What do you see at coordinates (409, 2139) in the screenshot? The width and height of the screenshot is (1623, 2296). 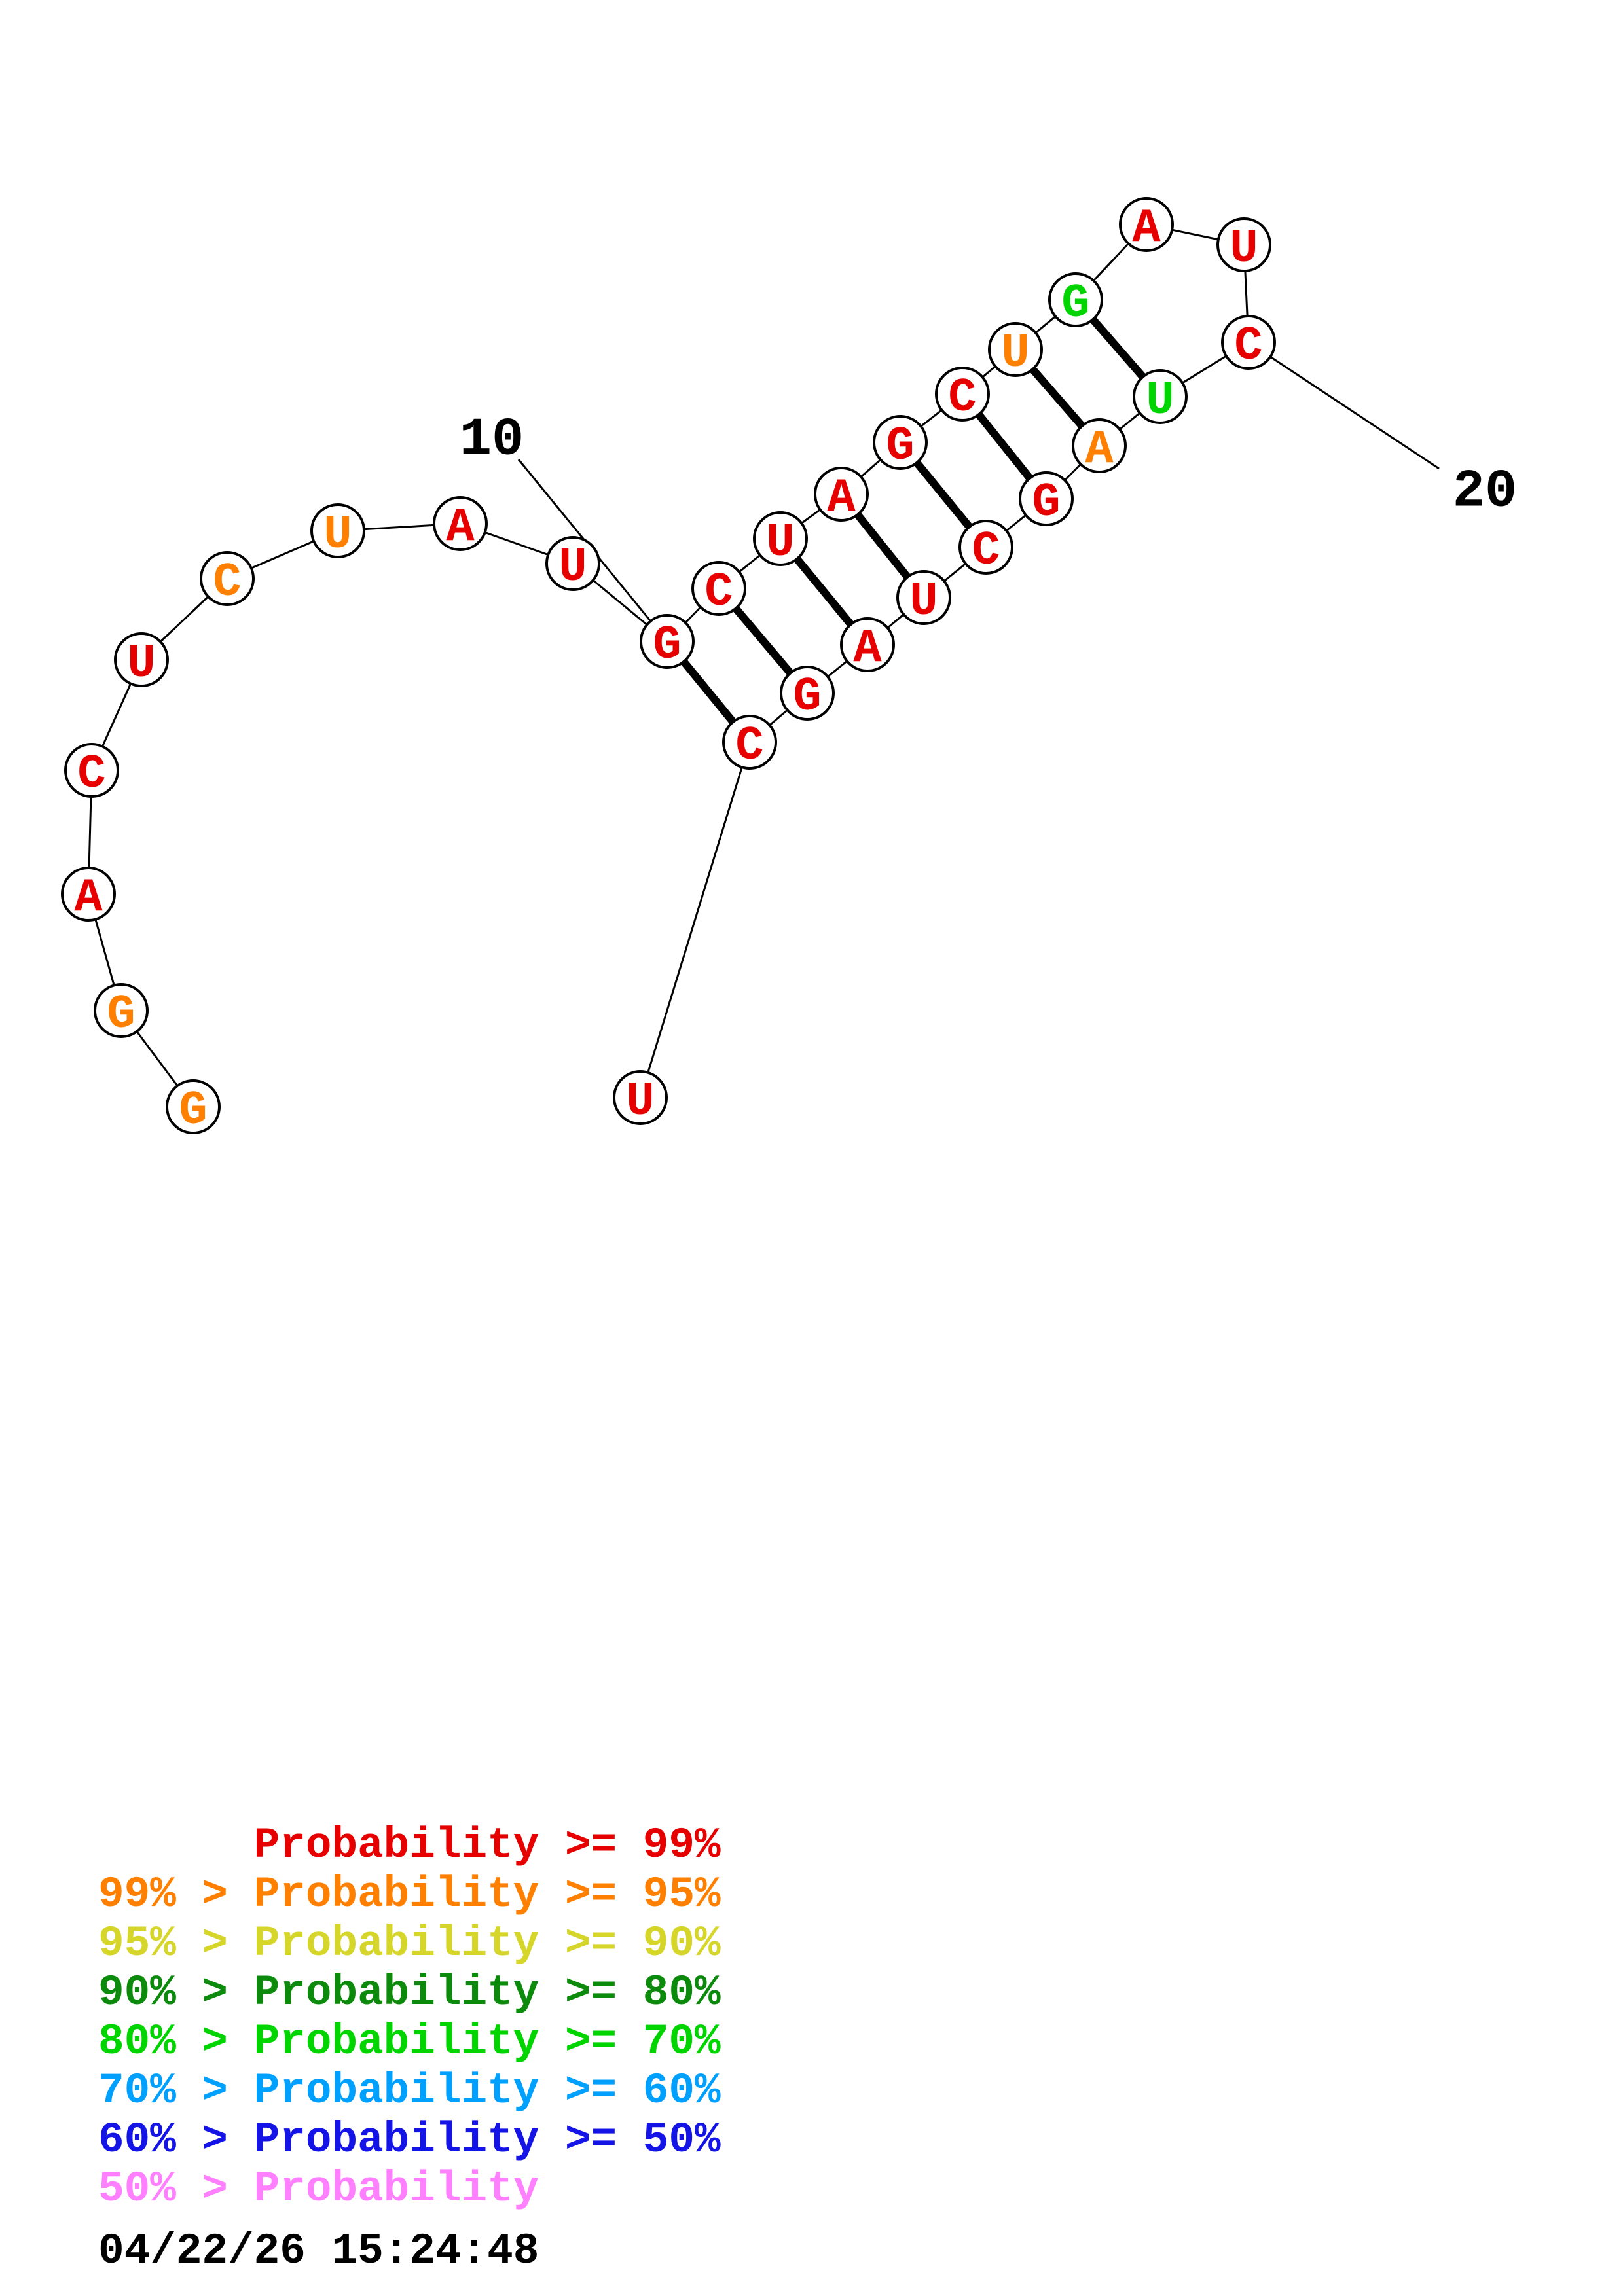 I see `legend-line: 60% > Probability >= 50%` at bounding box center [409, 2139].